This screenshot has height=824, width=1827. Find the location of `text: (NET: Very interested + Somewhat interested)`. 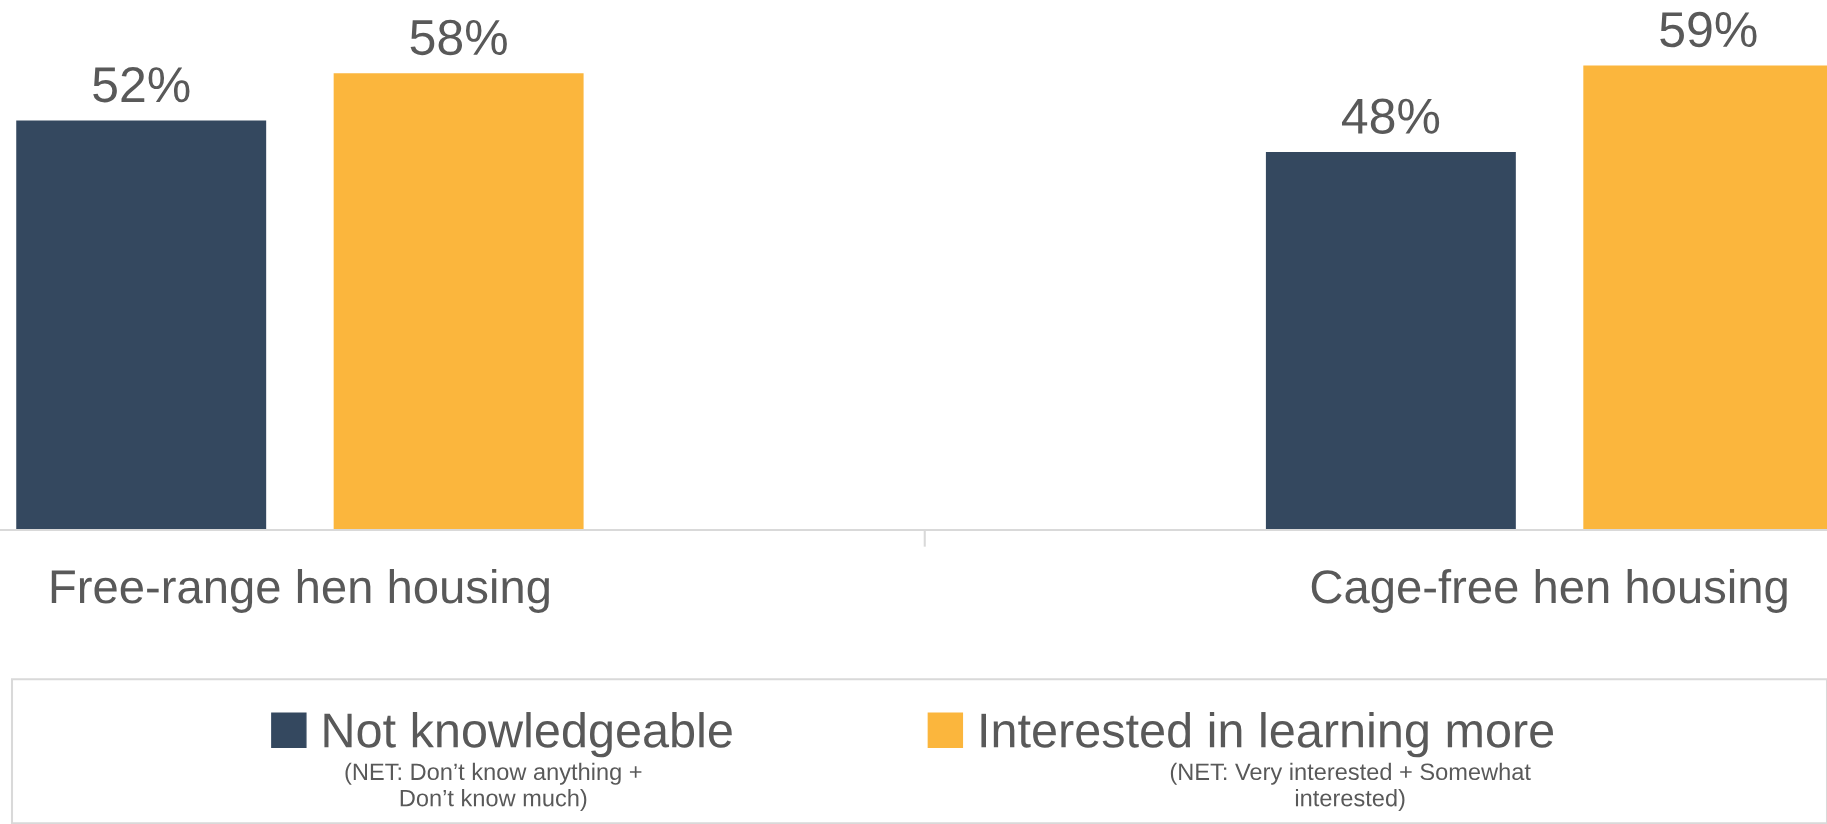

text: (NET: Very interested + Somewhat interested) is located at coordinates (1350, 787).